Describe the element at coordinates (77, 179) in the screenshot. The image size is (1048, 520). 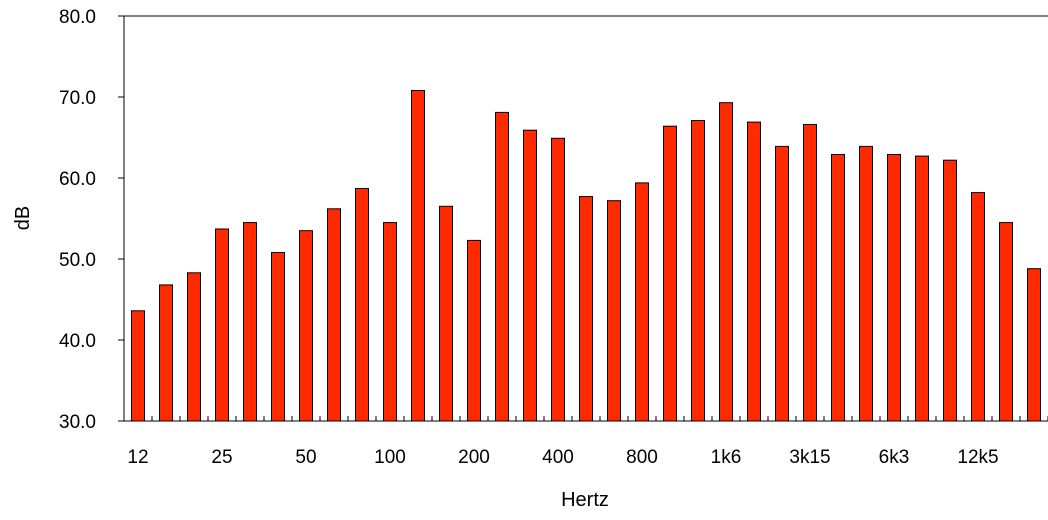
I see `y-tick-label: 60.0` at that location.